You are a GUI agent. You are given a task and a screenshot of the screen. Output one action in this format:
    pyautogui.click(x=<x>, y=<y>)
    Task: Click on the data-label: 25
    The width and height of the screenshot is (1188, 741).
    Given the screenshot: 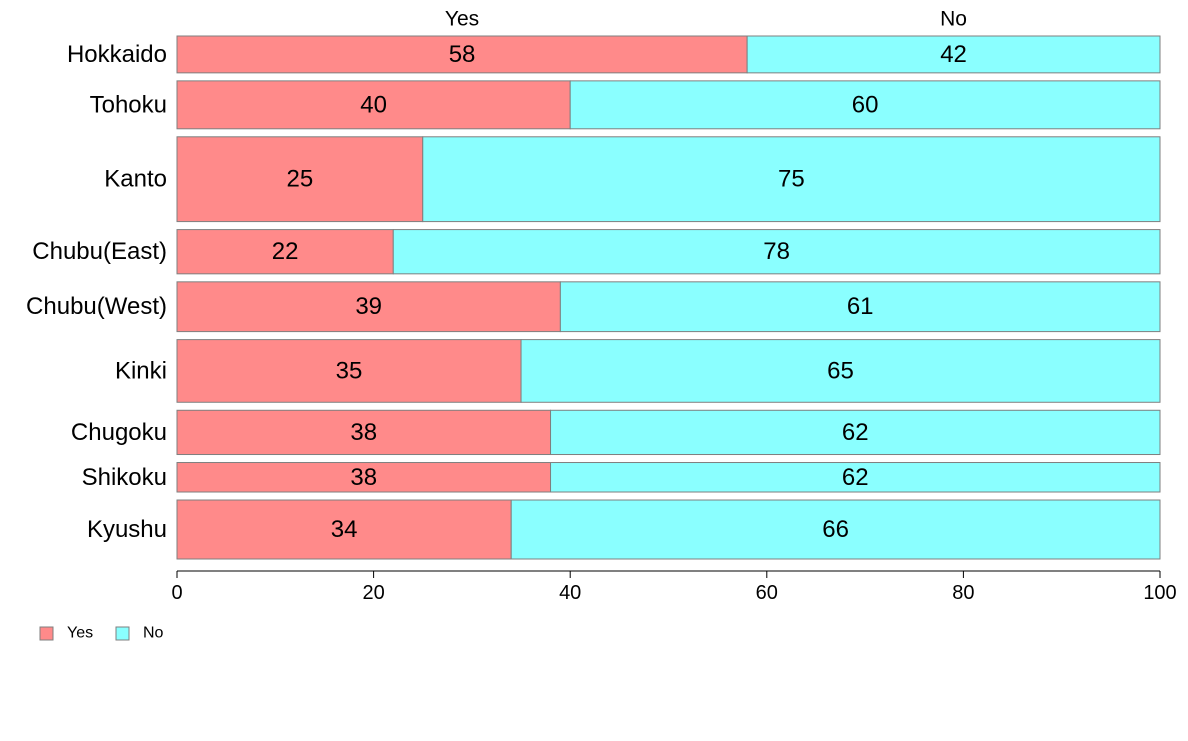 What is the action you would take?
    pyautogui.click(x=300, y=179)
    